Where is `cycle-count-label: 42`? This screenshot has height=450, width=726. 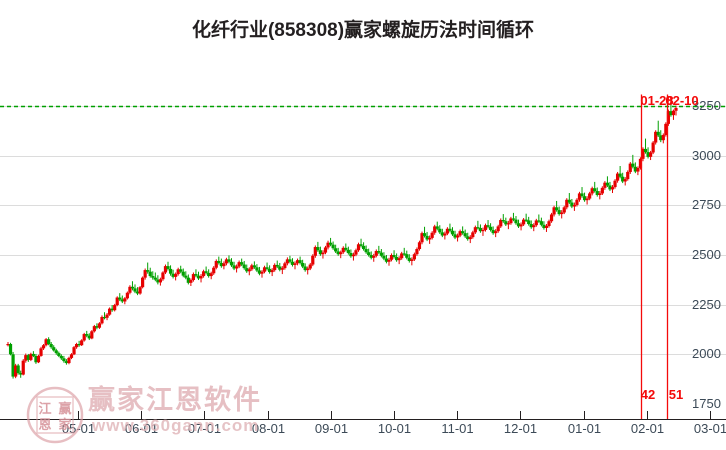 cycle-count-label: 42 is located at coordinates (648, 394).